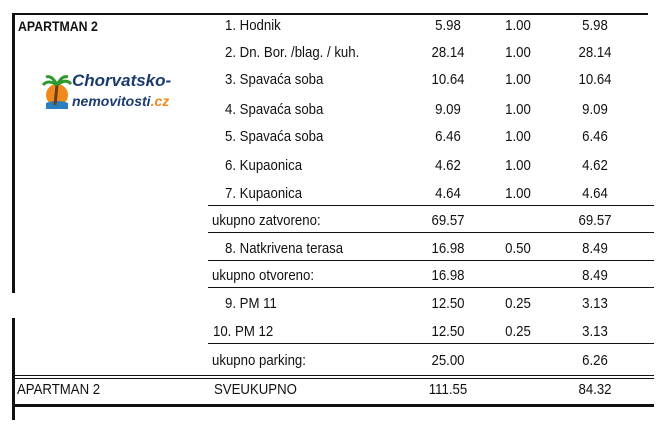 The height and width of the screenshot is (424, 668). Describe the element at coordinates (264, 165) in the screenshot. I see `row-label: 6. Kupaonica` at that location.